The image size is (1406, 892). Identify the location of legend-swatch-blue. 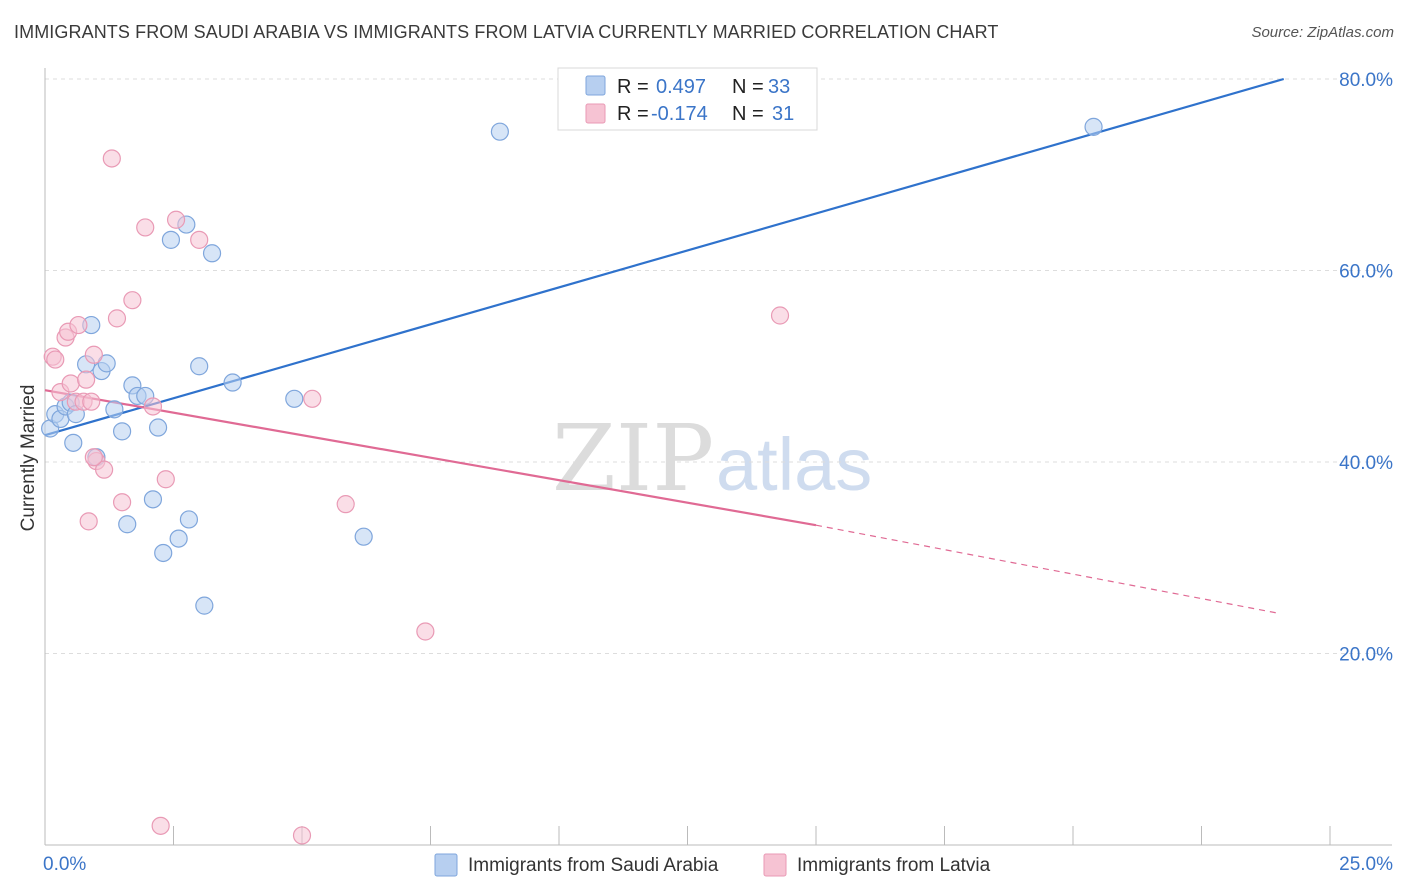
(595, 85).